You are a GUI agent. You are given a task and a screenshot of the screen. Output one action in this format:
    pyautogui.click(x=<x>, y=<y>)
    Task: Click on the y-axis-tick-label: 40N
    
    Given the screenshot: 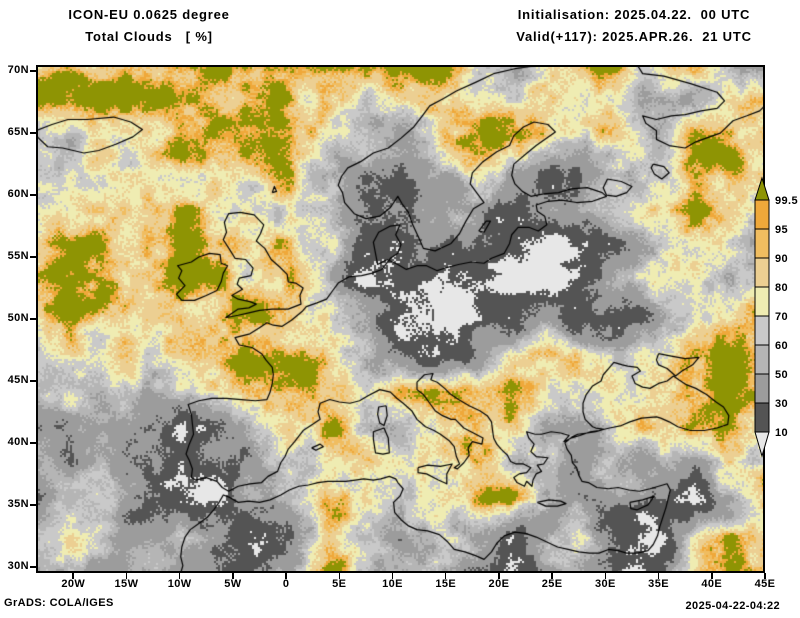 What is the action you would take?
    pyautogui.click(x=18, y=441)
    